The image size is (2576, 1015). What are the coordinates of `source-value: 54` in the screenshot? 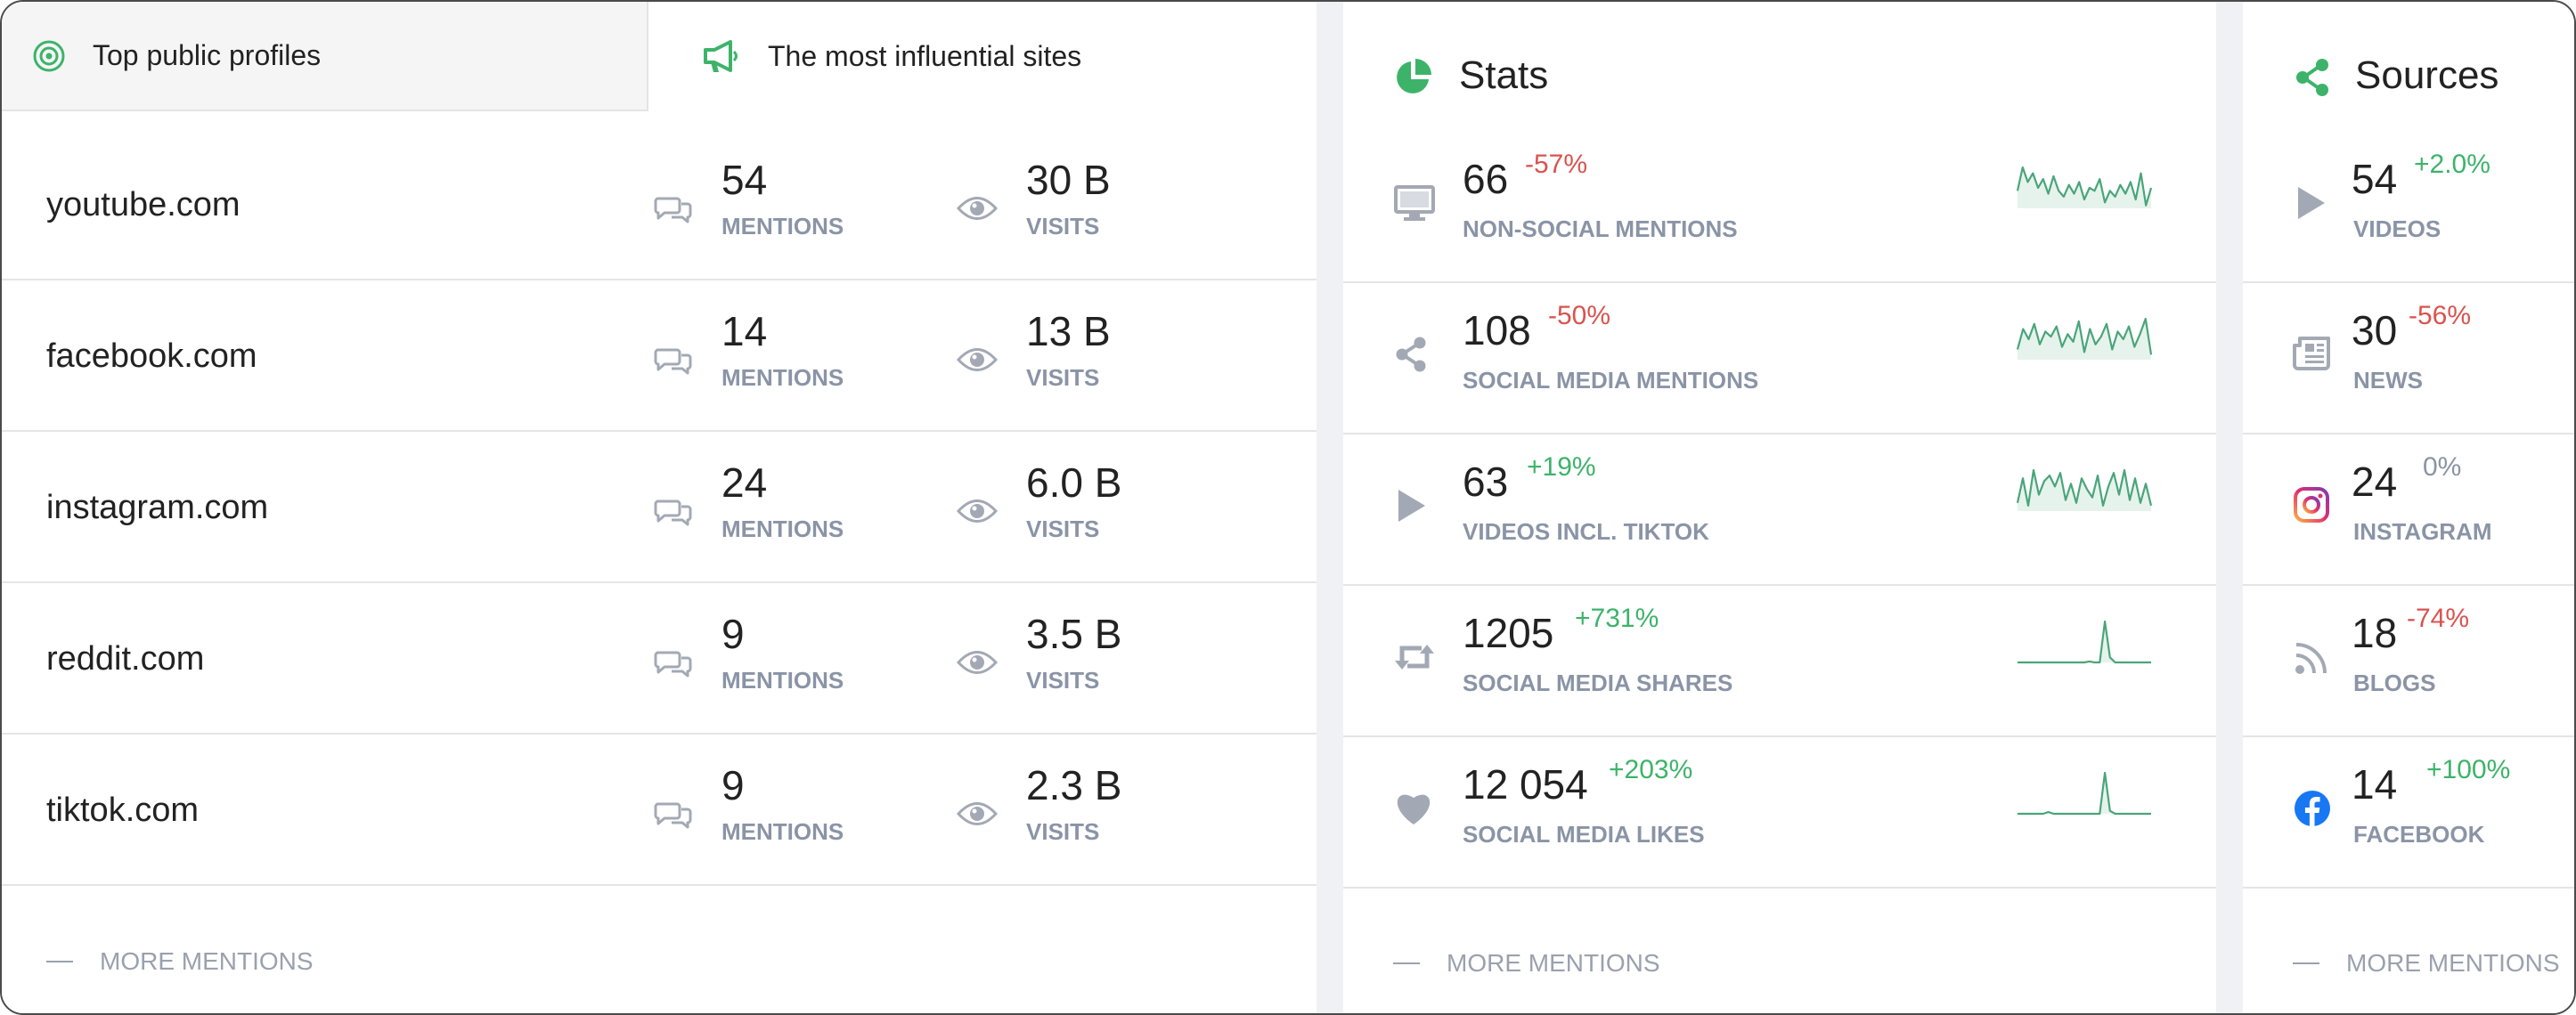 It's located at (2375, 179).